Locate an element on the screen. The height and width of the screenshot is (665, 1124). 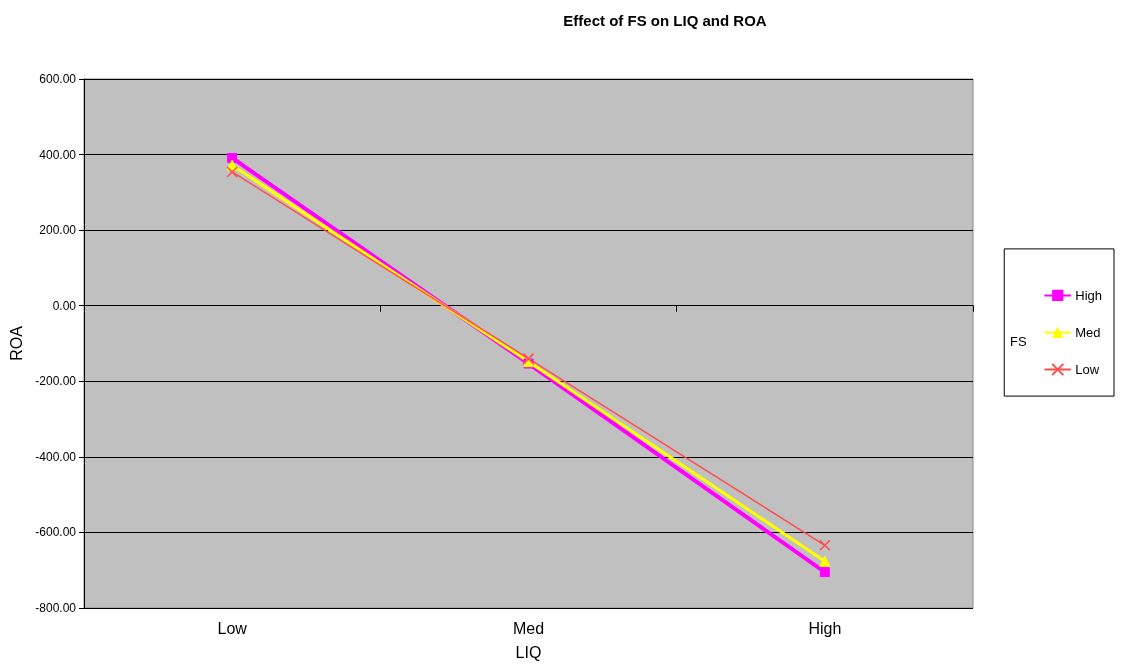
x-axis-title: LIQ is located at coordinates (528, 652).